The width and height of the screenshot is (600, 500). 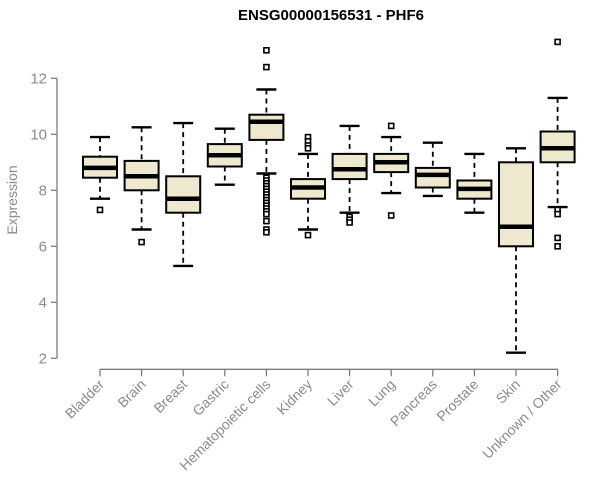 I want to click on x-category-label-skin: Skin, so click(x=508, y=391).